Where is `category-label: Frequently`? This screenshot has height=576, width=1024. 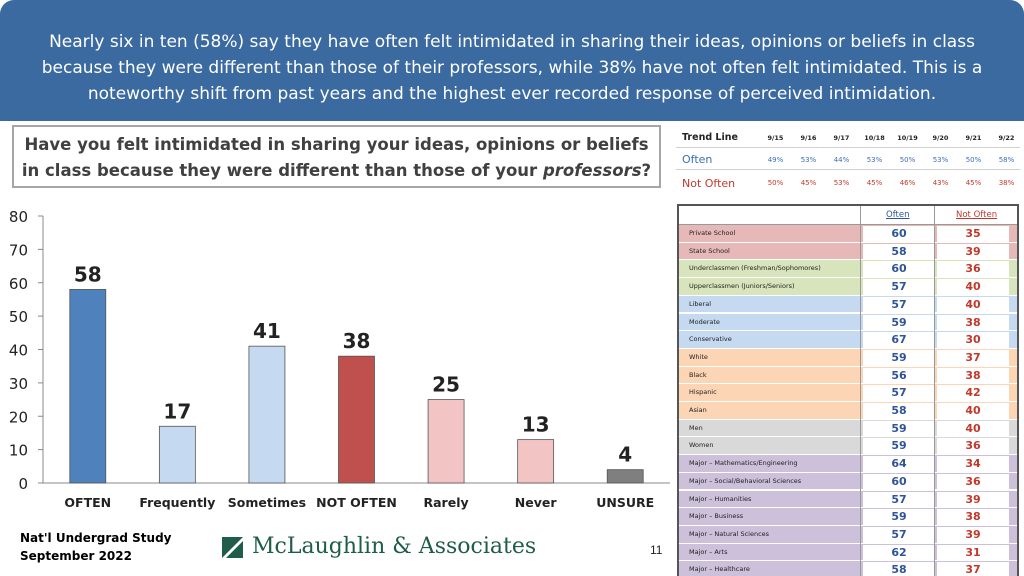
category-label: Frequently is located at coordinates (177, 502).